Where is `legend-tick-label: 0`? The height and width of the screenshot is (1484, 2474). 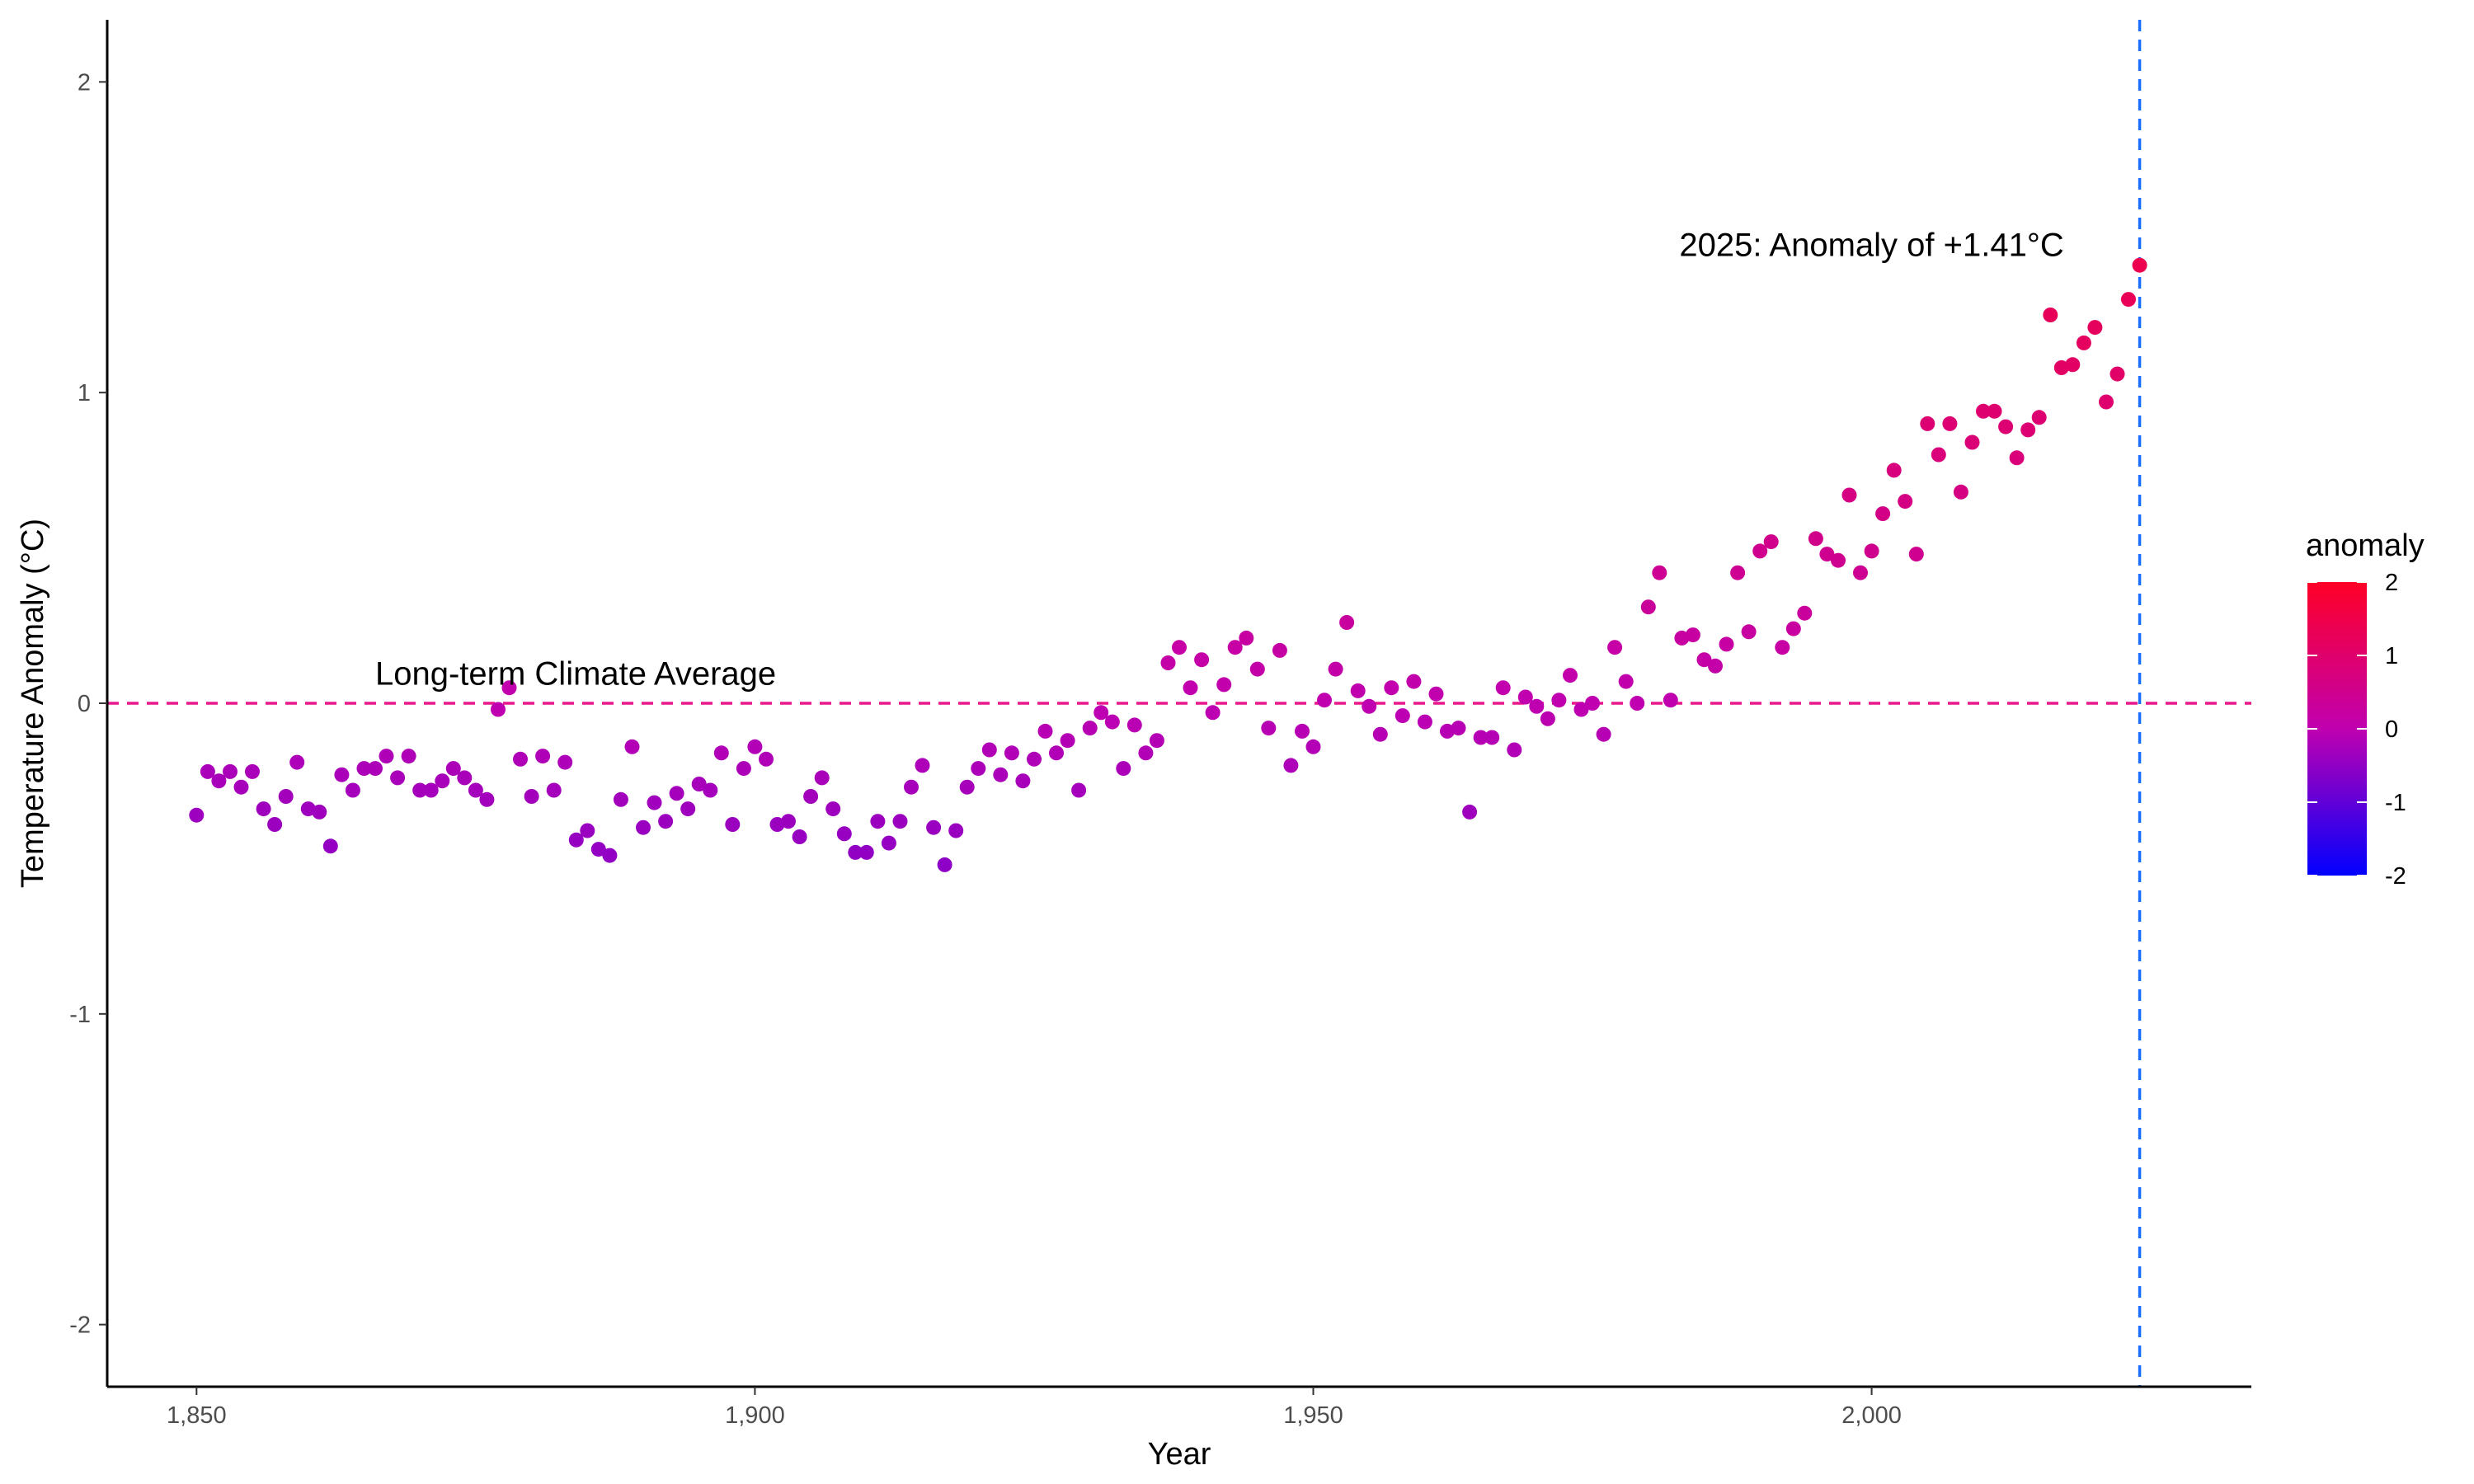
legend-tick-label: 0 is located at coordinates (2391, 729).